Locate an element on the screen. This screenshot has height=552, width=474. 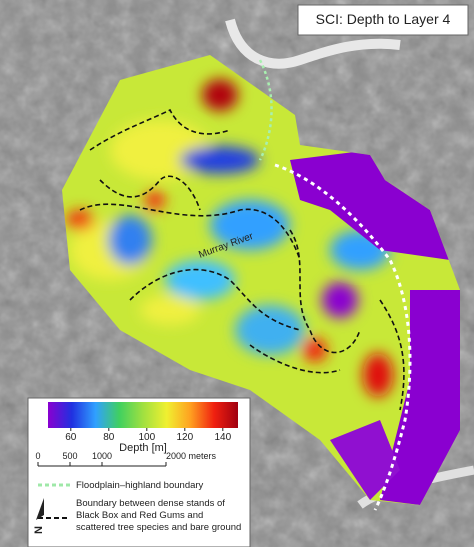
colorbar-tick-label: 120 is located at coordinates (184, 437).